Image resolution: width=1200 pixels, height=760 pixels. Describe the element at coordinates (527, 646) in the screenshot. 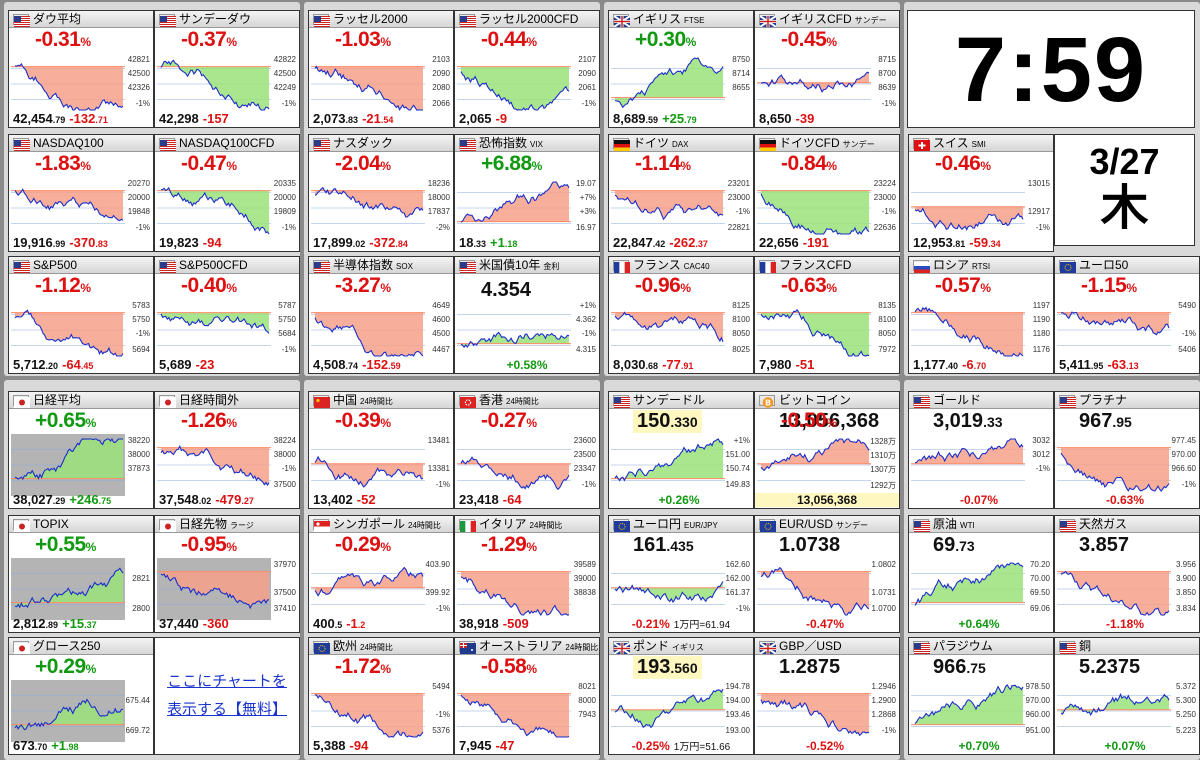

I see `tile-header: オーストラリア 24時間比` at that location.